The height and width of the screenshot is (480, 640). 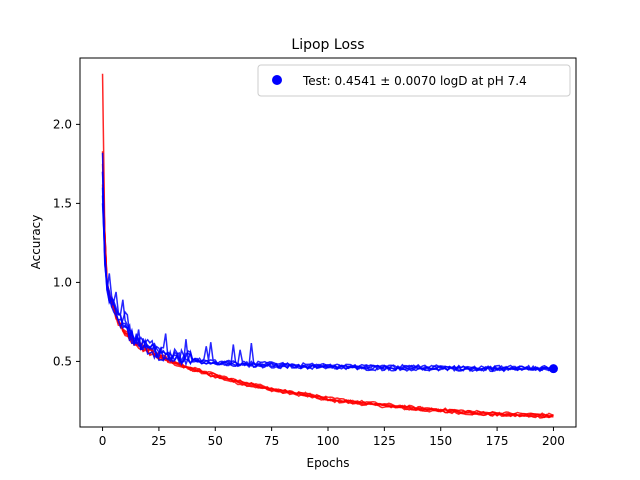 What do you see at coordinates (384, 441) in the screenshot?
I see `x-tick-label: 125` at bounding box center [384, 441].